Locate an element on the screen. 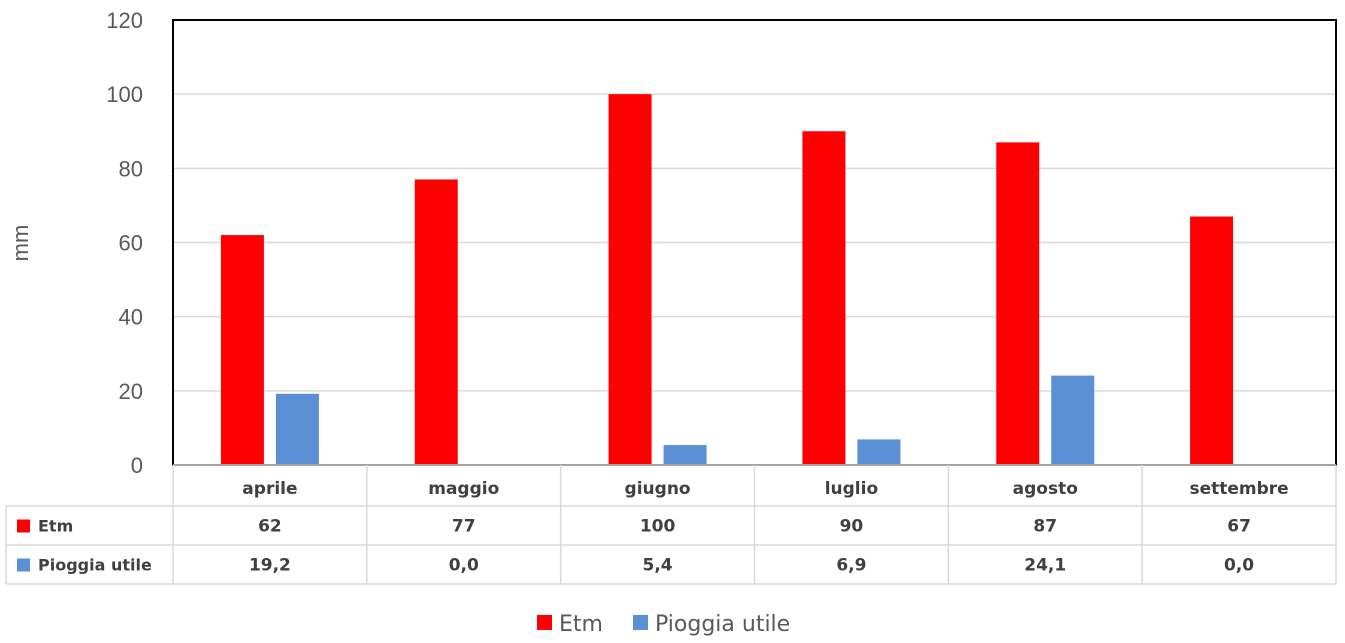  category-label: luglio is located at coordinates (851, 489).